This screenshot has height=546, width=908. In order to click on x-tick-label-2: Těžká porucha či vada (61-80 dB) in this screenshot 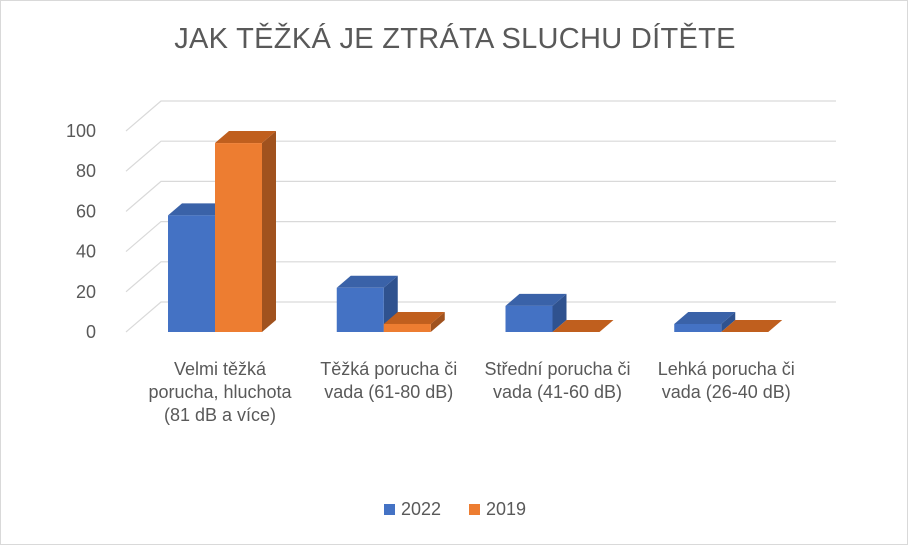, I will do `click(389, 380)`.